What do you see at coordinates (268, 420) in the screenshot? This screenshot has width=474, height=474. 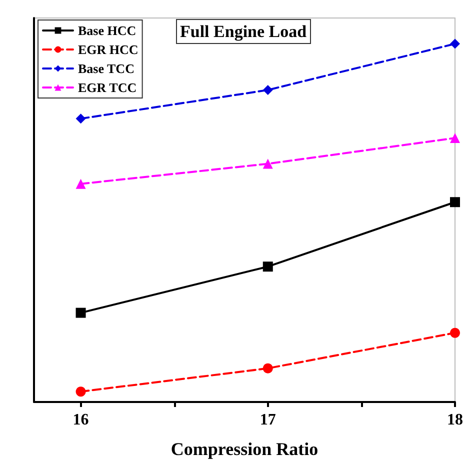 I see `x-tick-label: 17` at bounding box center [268, 420].